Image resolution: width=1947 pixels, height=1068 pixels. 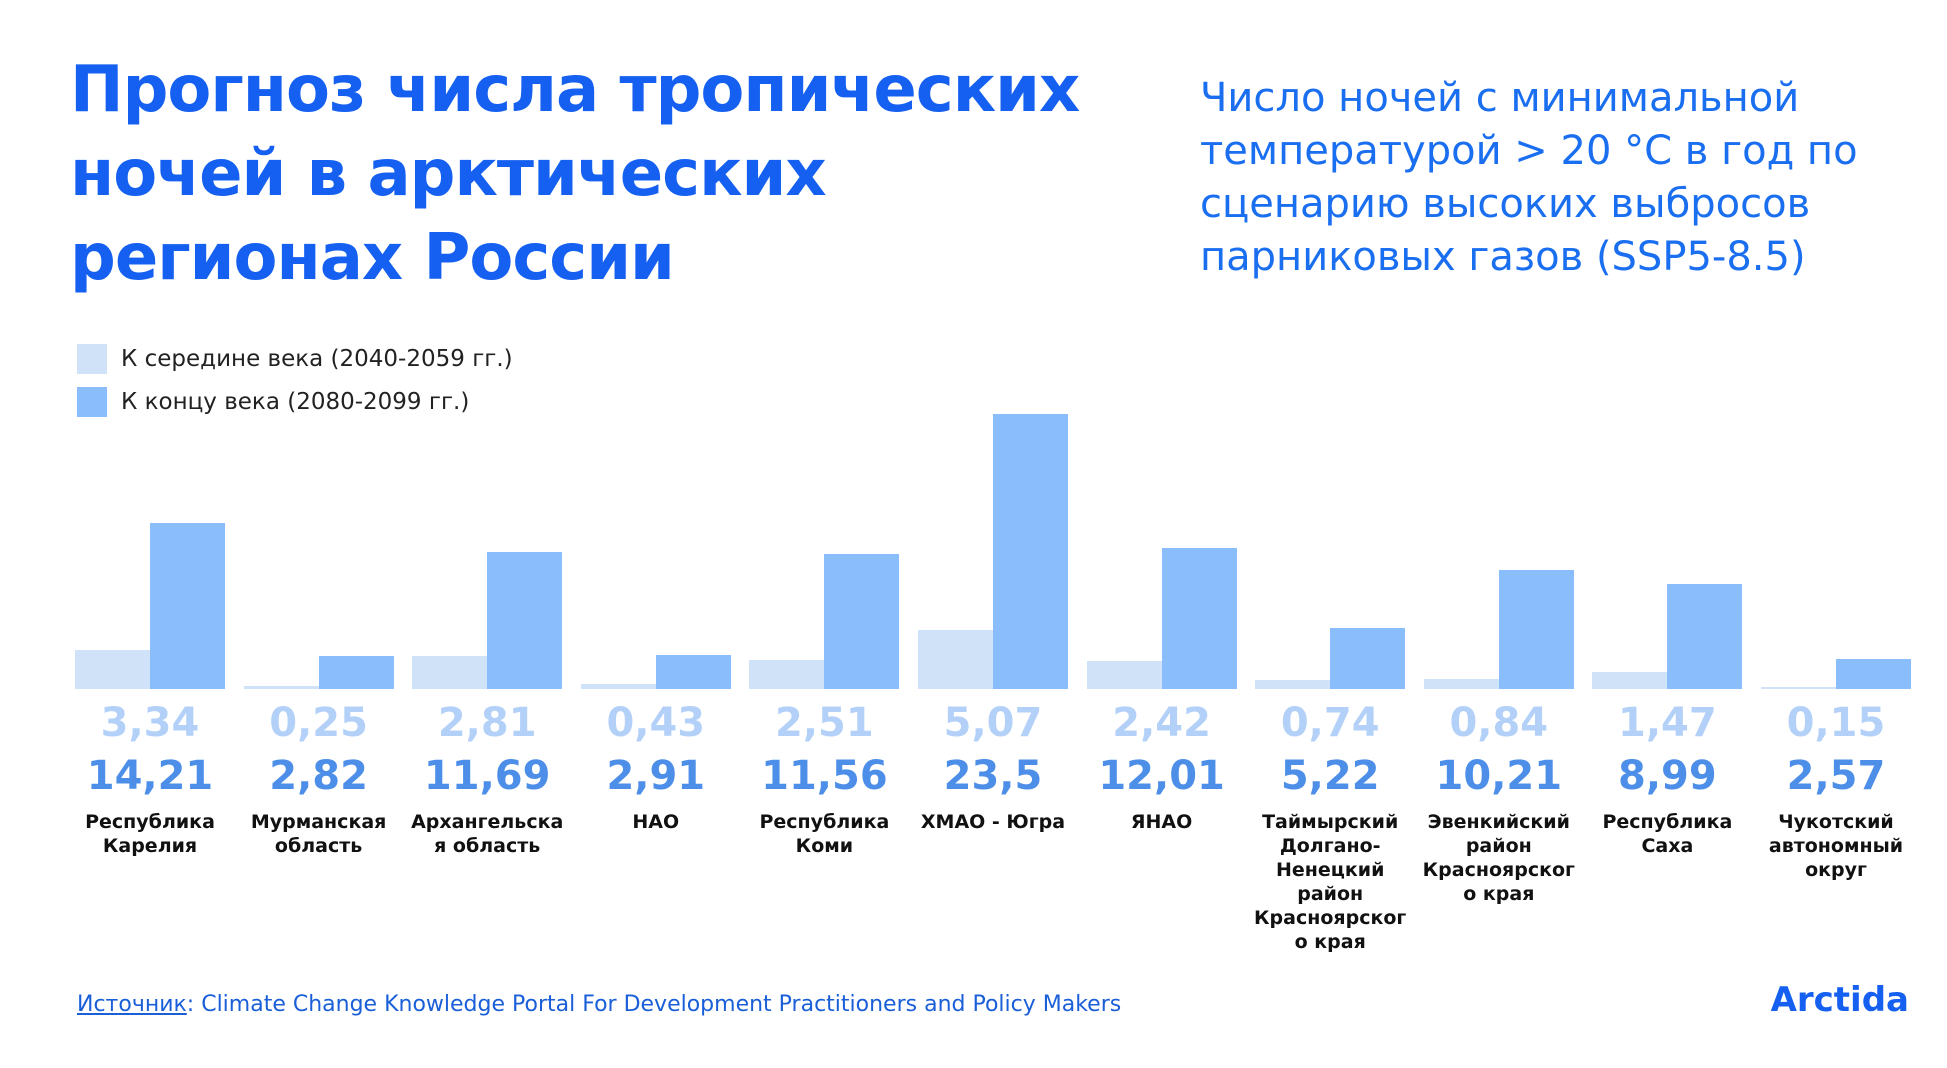 What do you see at coordinates (824, 776) in the screenshot?
I see `value-label: 11,56` at bounding box center [824, 776].